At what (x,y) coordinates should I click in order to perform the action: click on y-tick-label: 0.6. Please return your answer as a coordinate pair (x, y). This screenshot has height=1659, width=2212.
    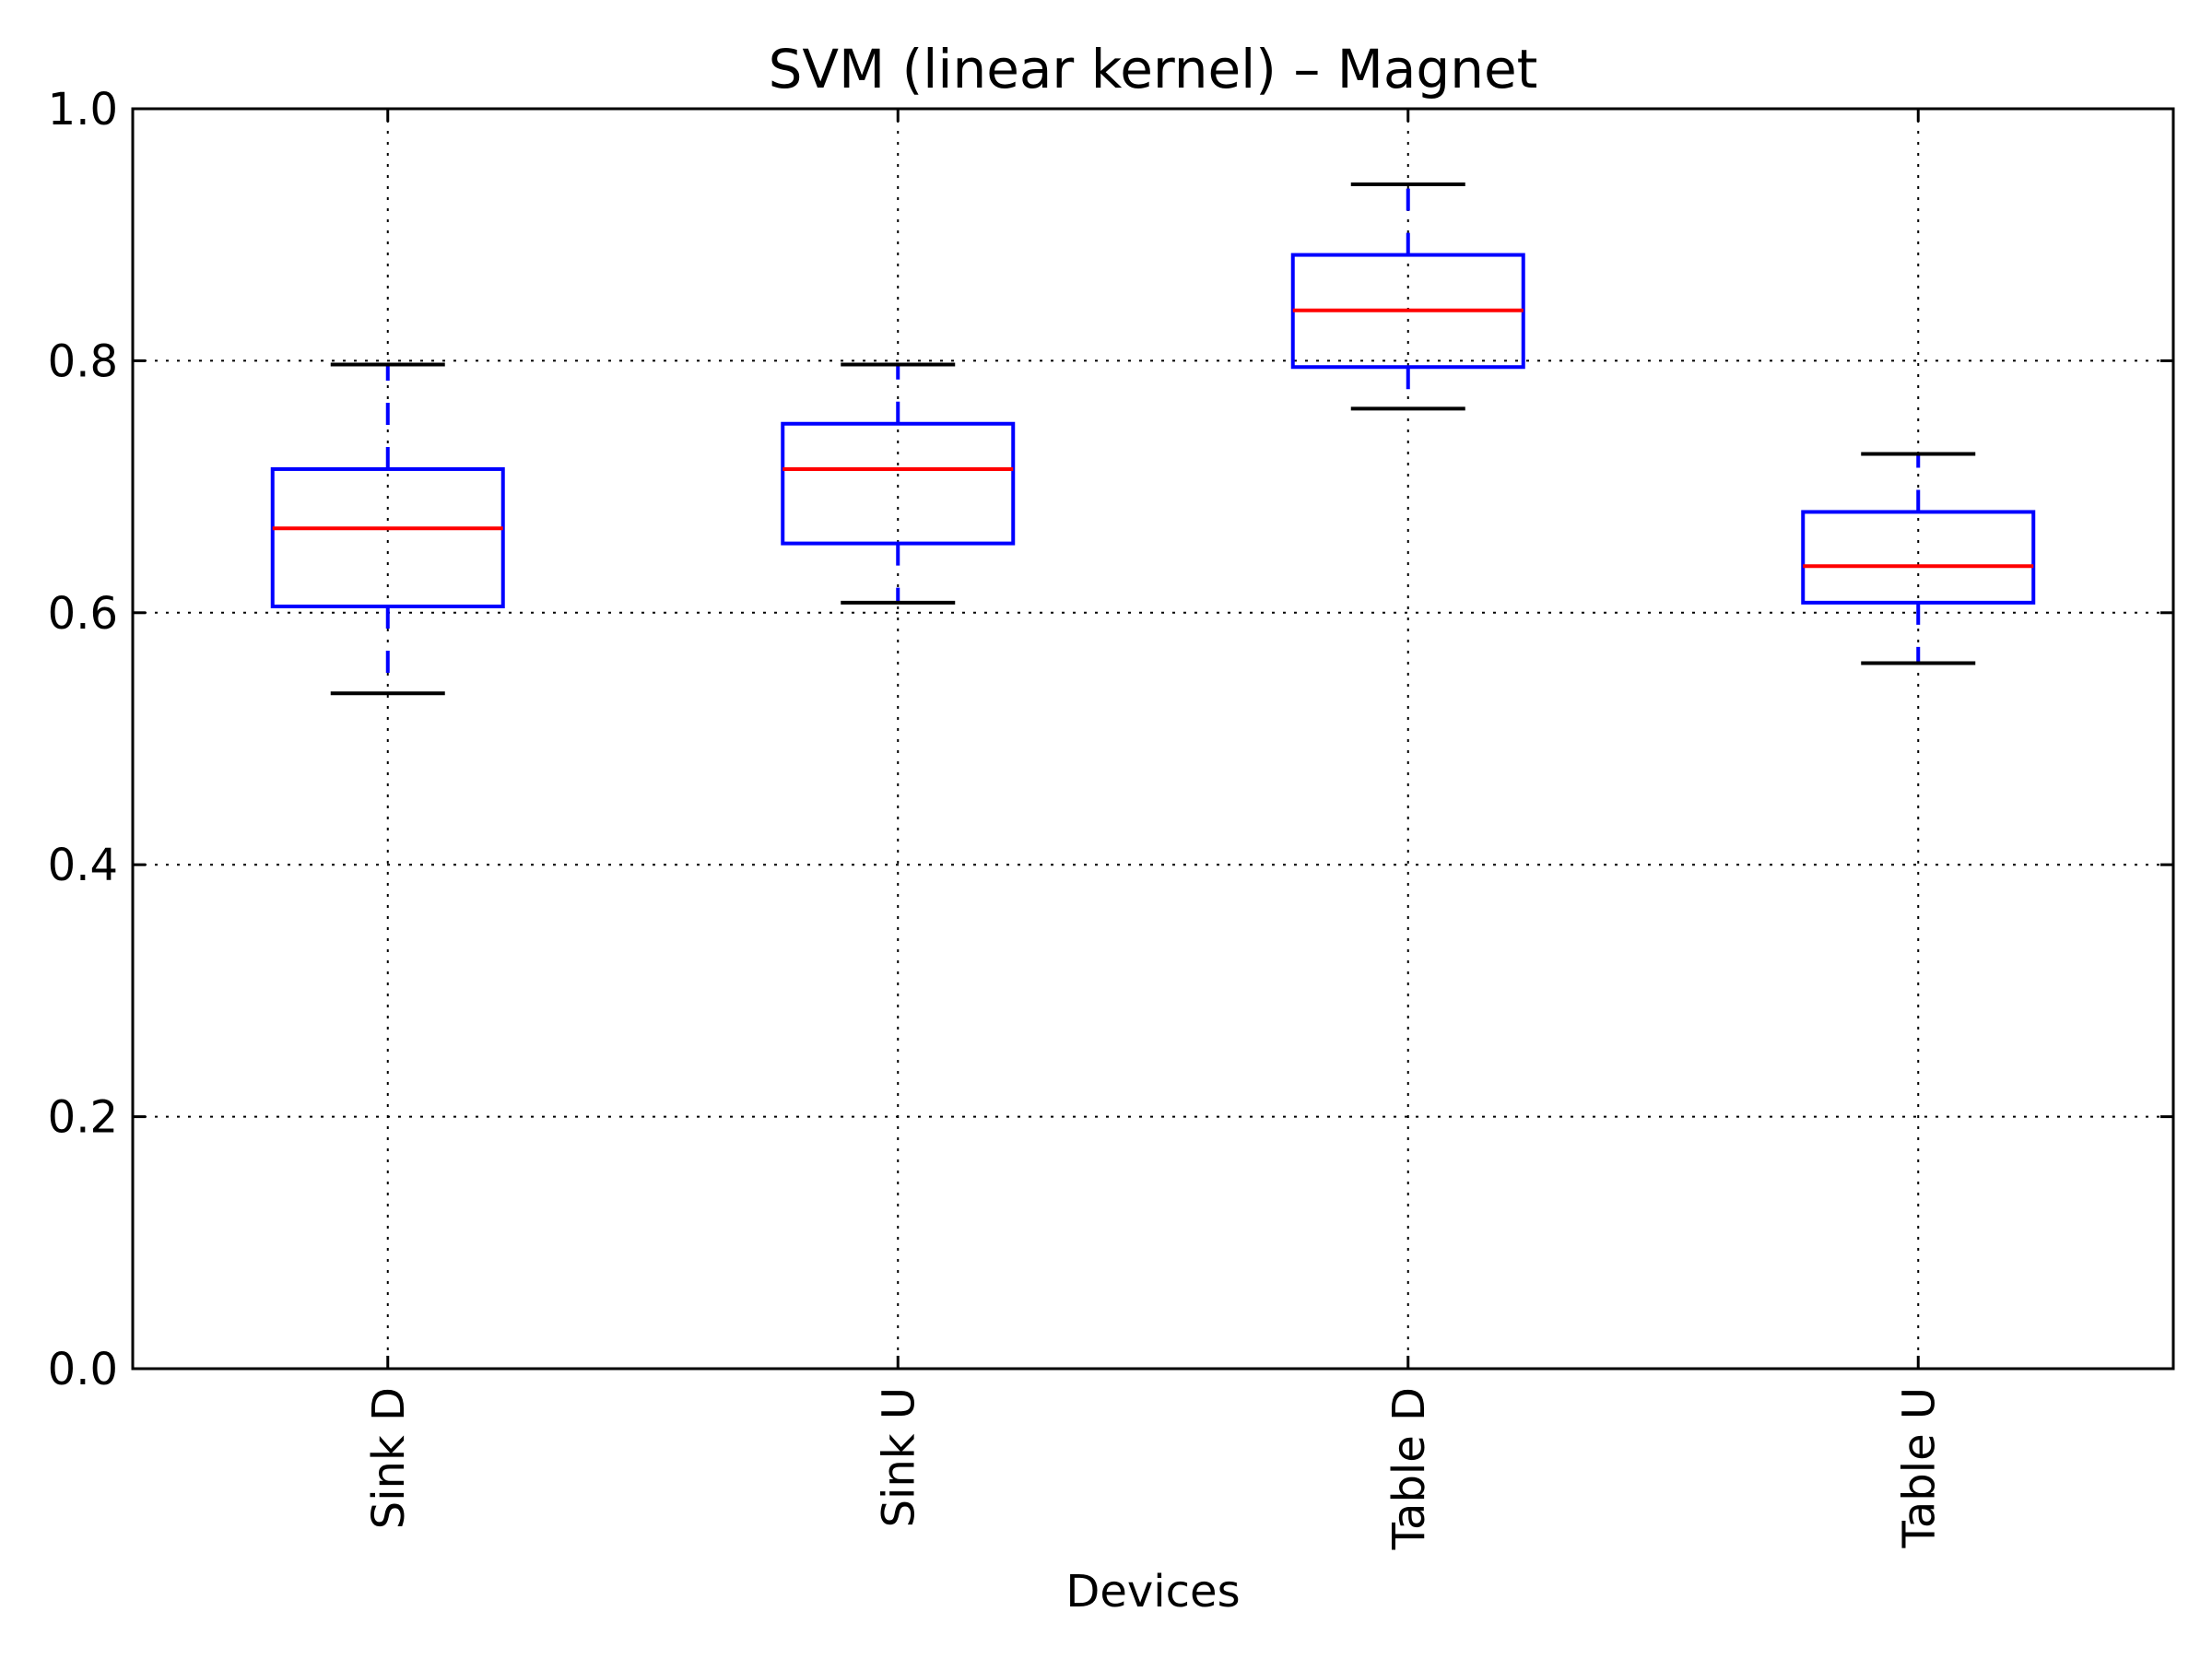
    Looking at the image, I should click on (83, 614).